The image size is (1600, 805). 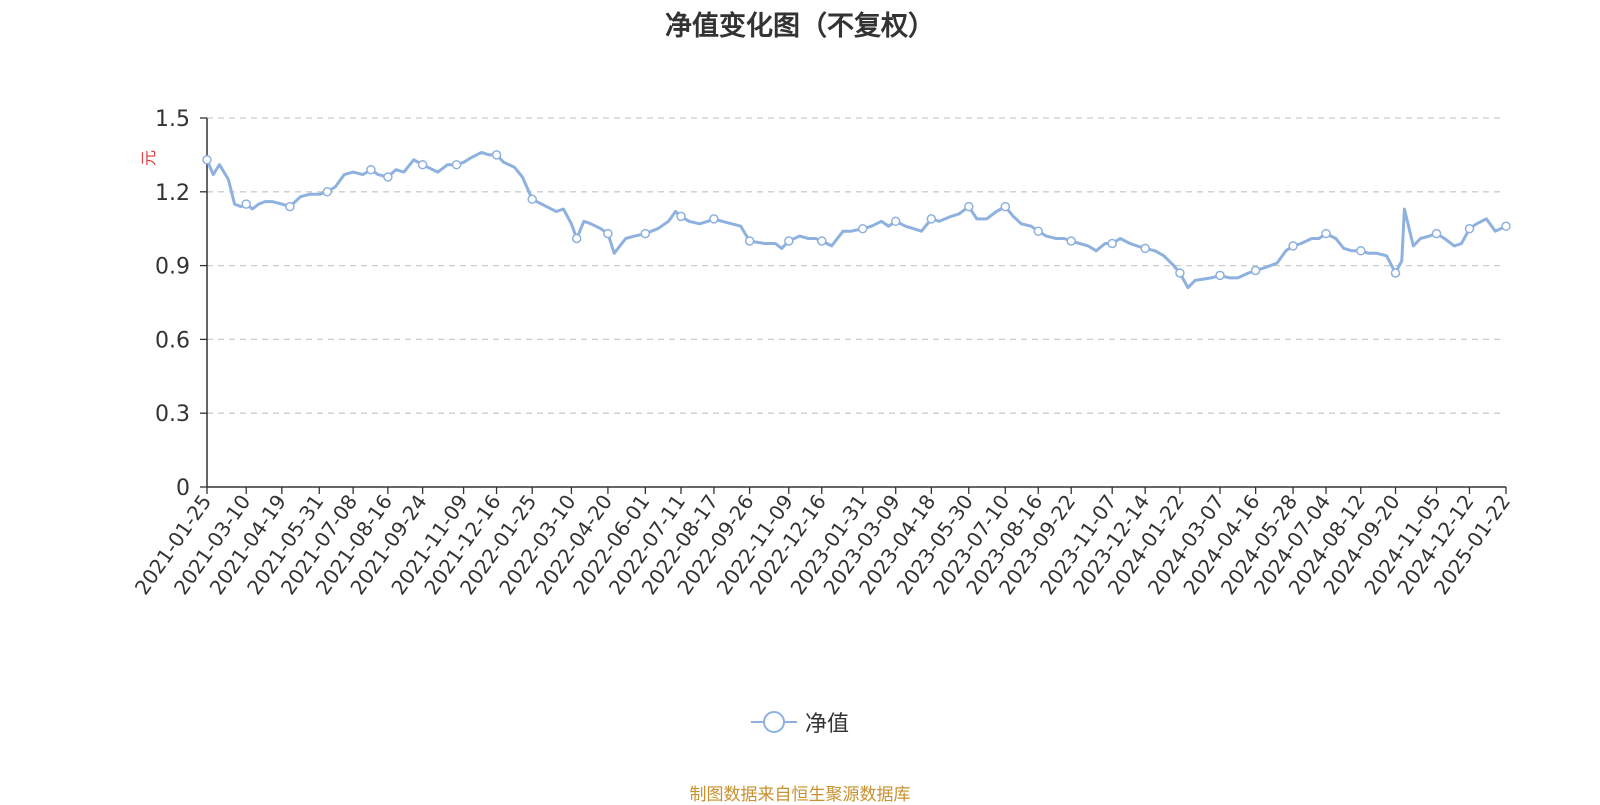 I want to click on legend-line-marker-icon, so click(x=773, y=722).